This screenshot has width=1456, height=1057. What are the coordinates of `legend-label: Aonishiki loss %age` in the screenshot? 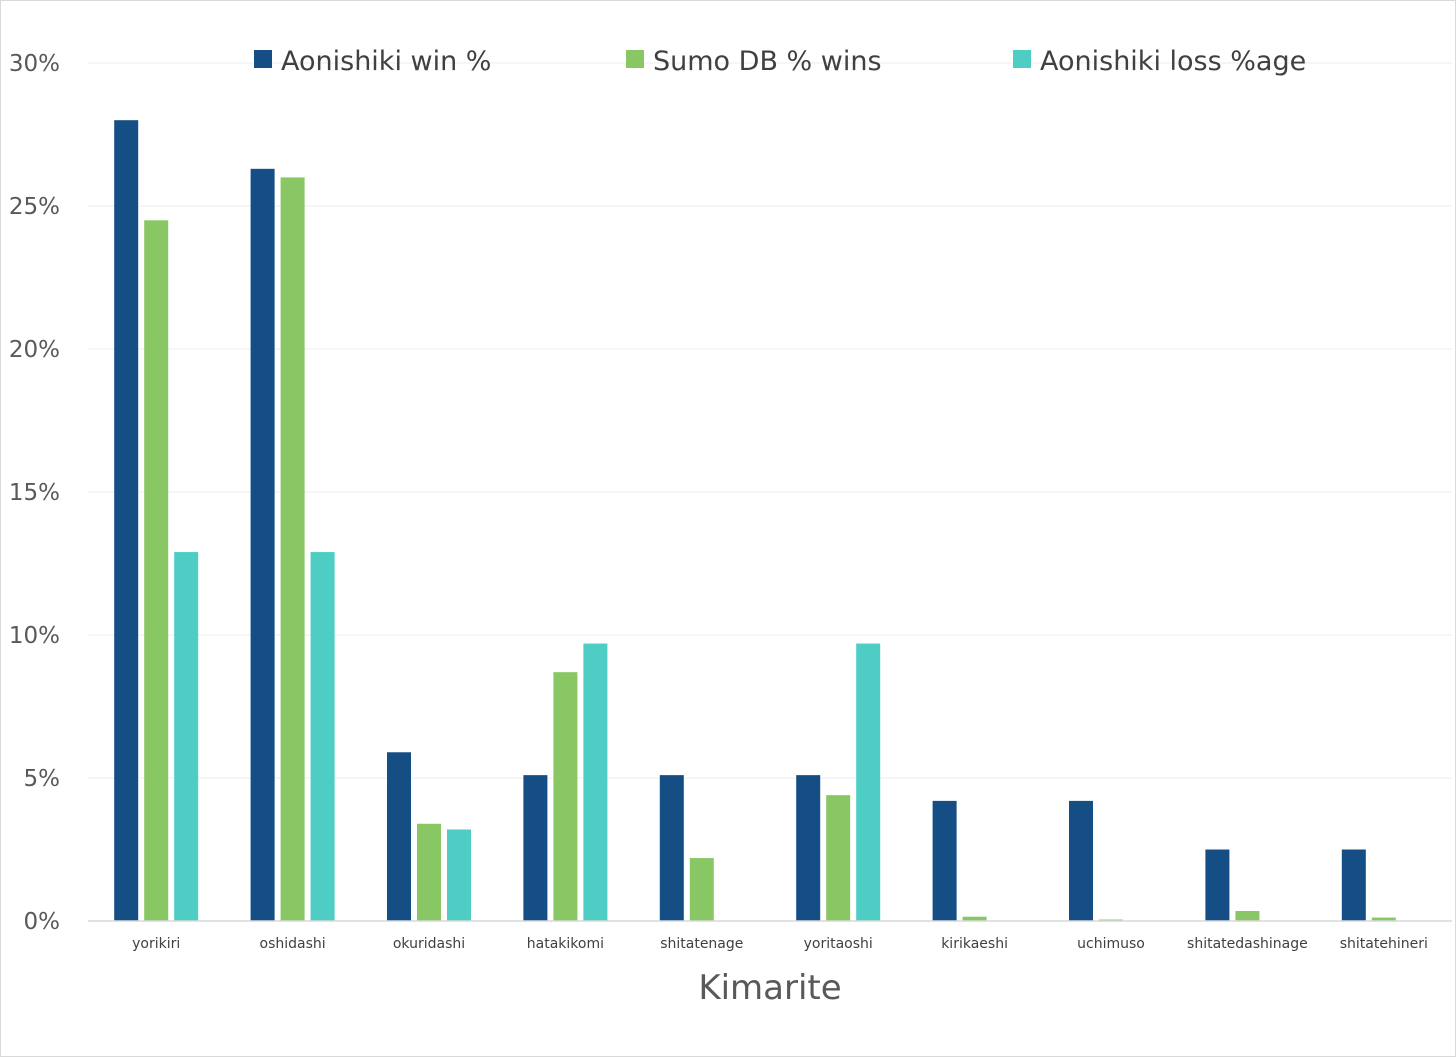 It's located at (1173, 61).